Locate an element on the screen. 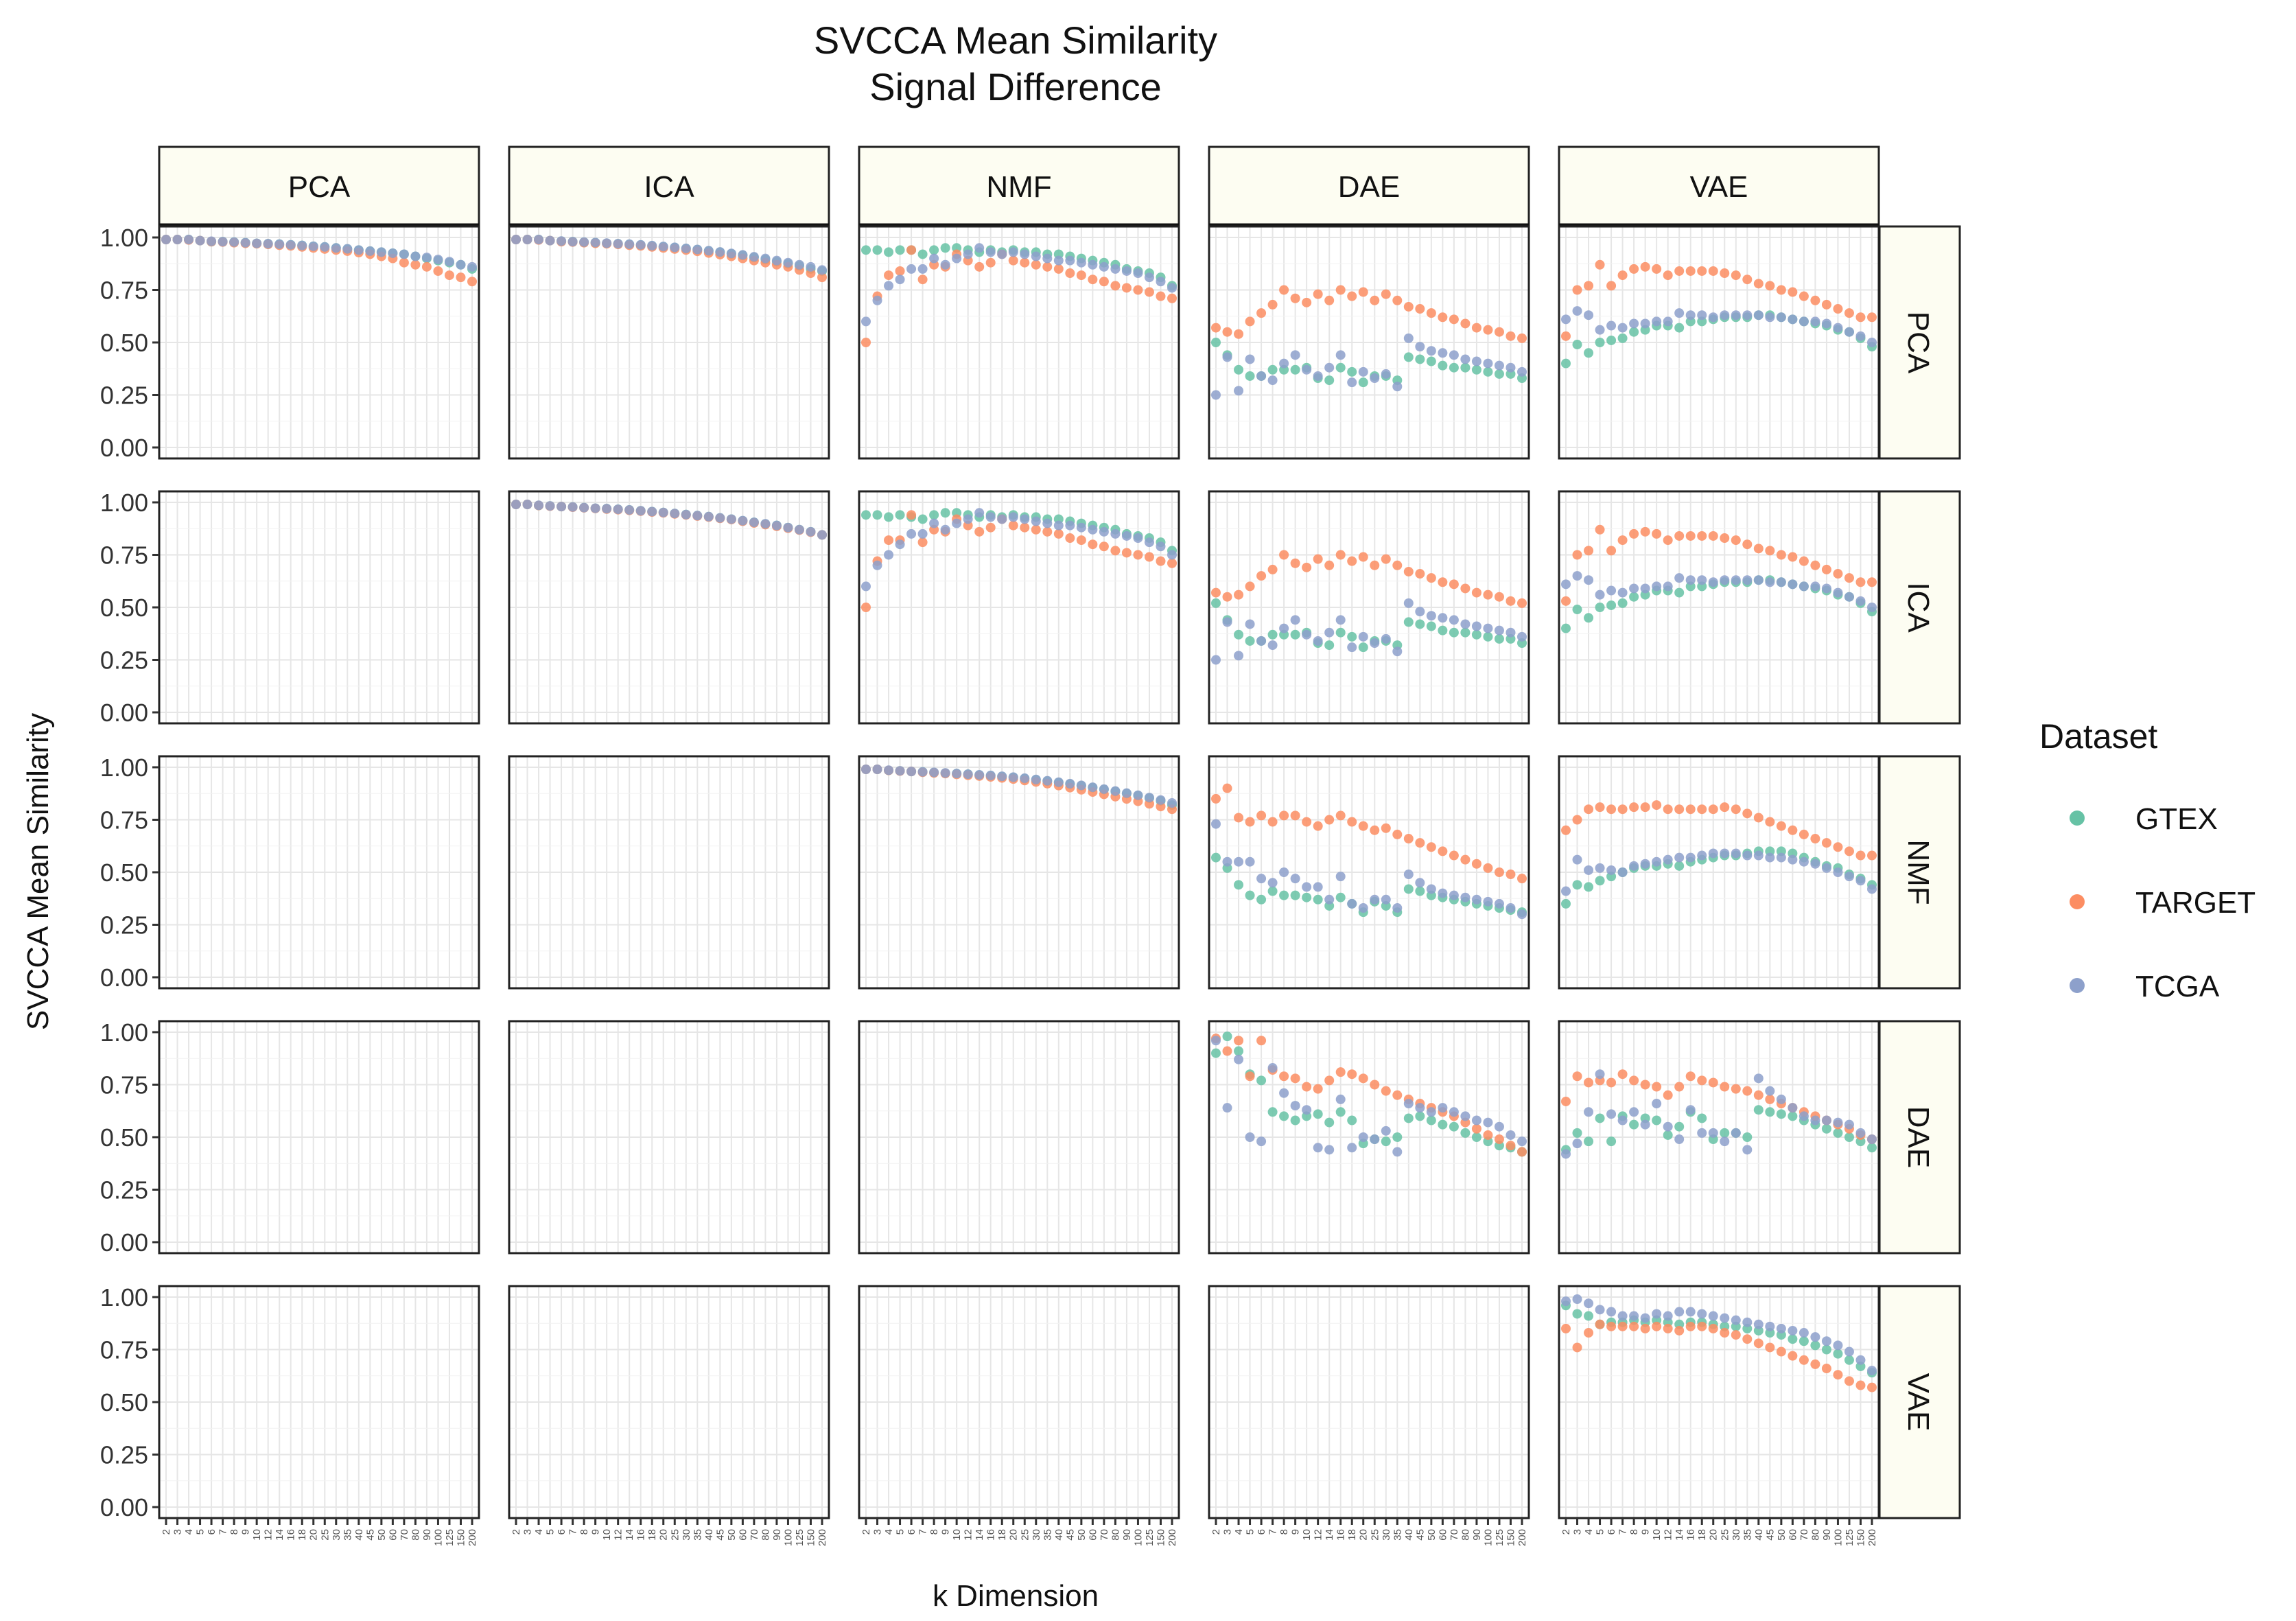  column-strip-vae is located at coordinates (1719, 185).